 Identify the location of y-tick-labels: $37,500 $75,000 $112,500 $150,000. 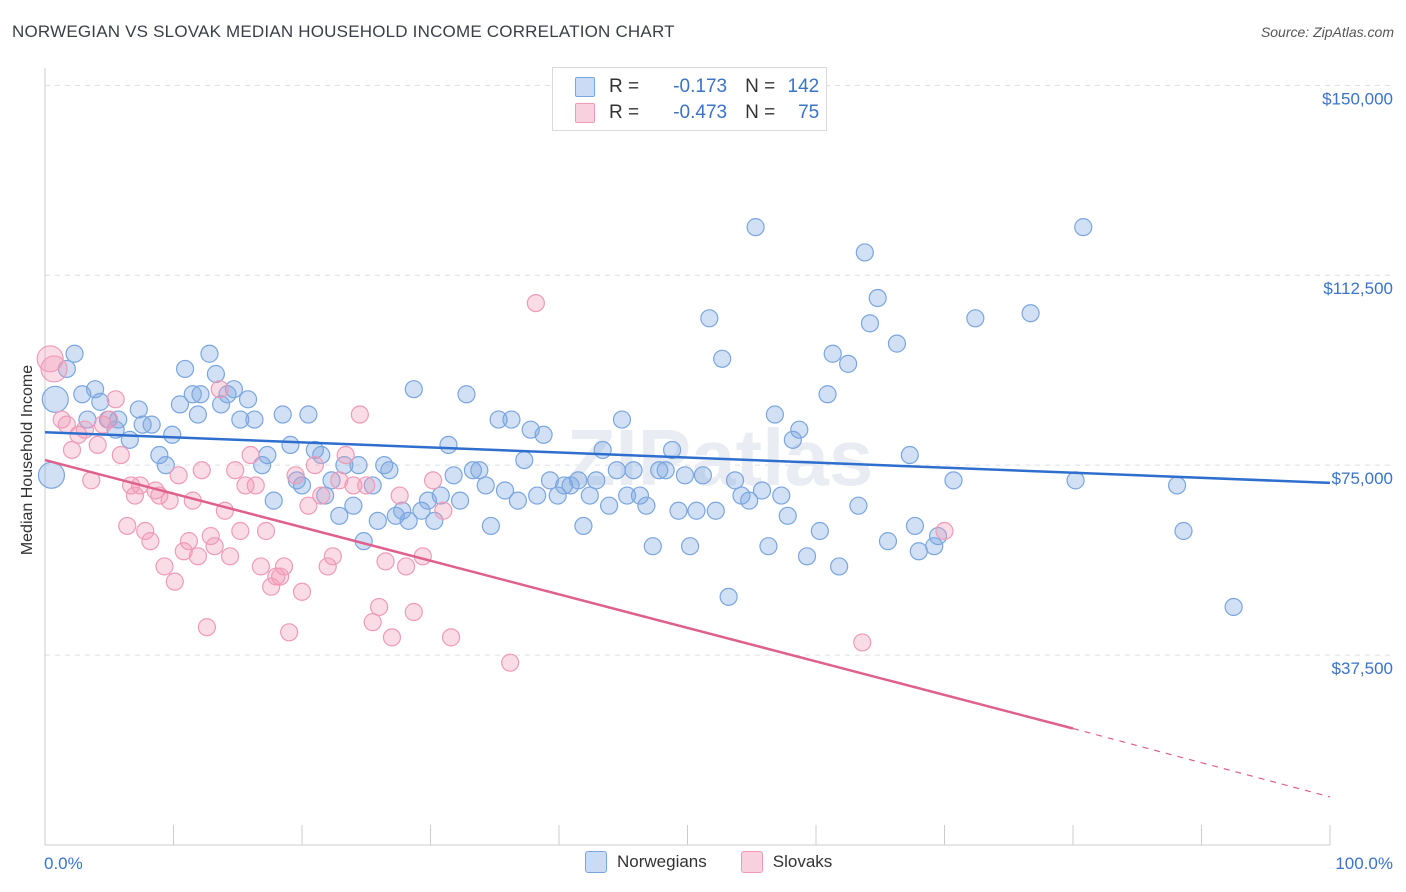
(1357, 383).